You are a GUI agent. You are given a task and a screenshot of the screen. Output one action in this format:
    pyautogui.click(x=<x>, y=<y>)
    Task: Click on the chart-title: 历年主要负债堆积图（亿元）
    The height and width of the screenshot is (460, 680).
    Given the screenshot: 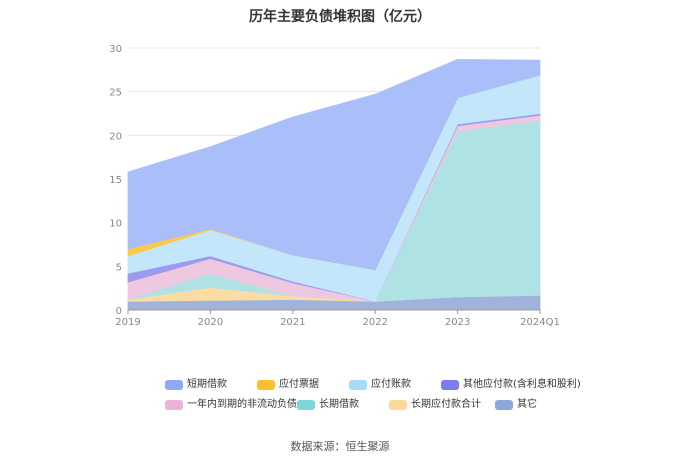 What is the action you would take?
    pyautogui.click(x=340, y=17)
    